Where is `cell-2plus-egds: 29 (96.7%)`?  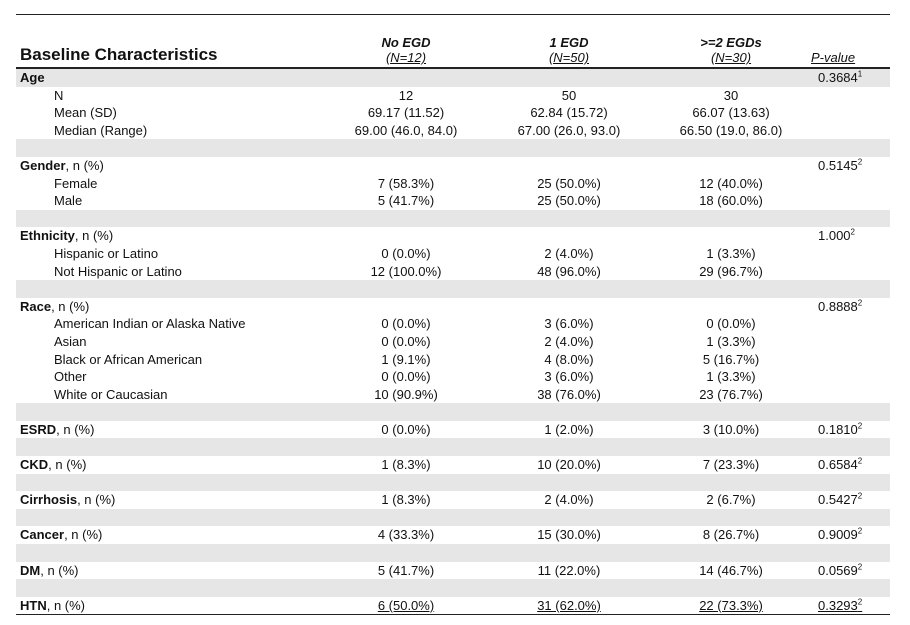
cell-2plus-egds: 29 (96.7%) is located at coordinates (731, 271).